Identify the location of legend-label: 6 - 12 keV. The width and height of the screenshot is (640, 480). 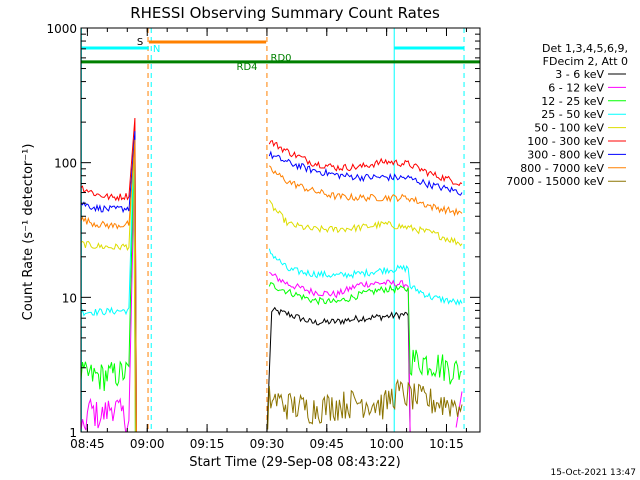
(576, 87).